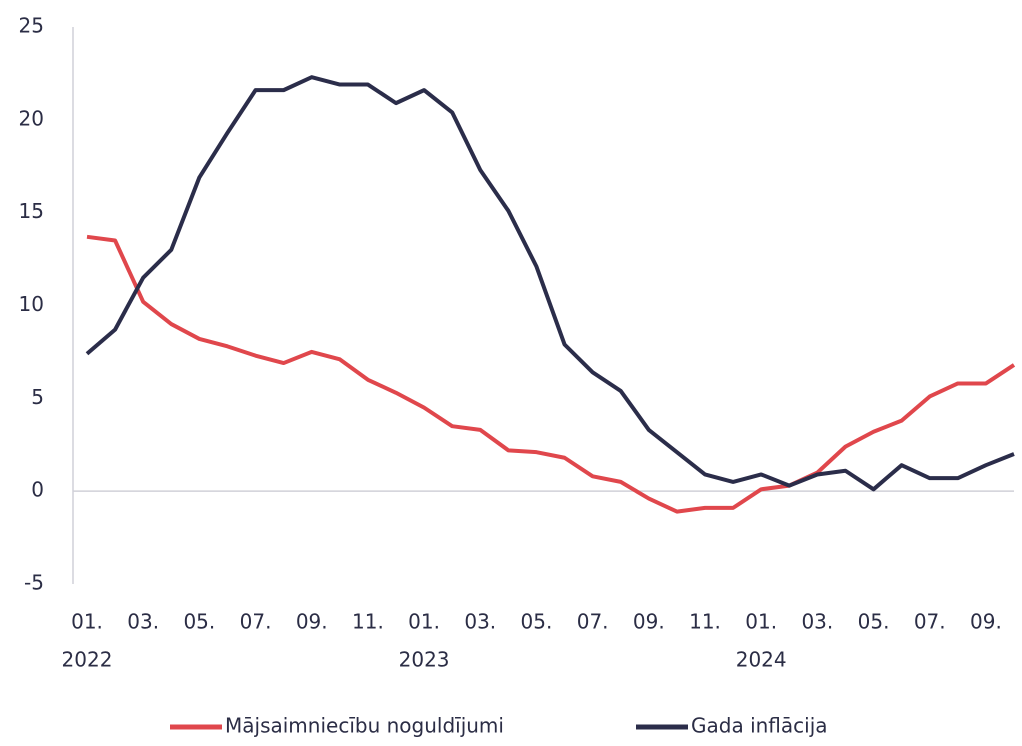 Image resolution: width=1022 pixels, height=746 pixels. Describe the element at coordinates (31, 211) in the screenshot. I see `y-tick-label: 15` at that location.